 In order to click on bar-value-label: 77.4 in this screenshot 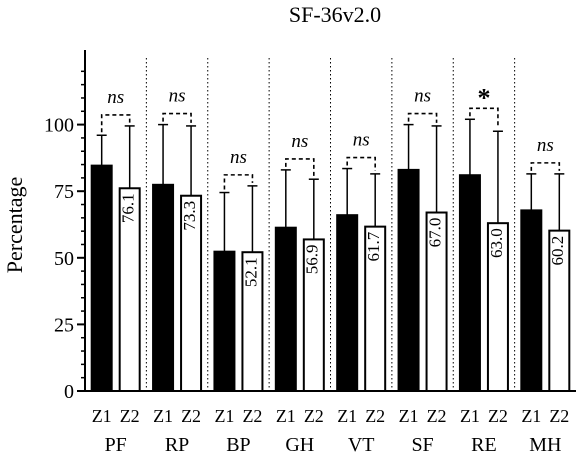, I will do `click(161, 204)`.